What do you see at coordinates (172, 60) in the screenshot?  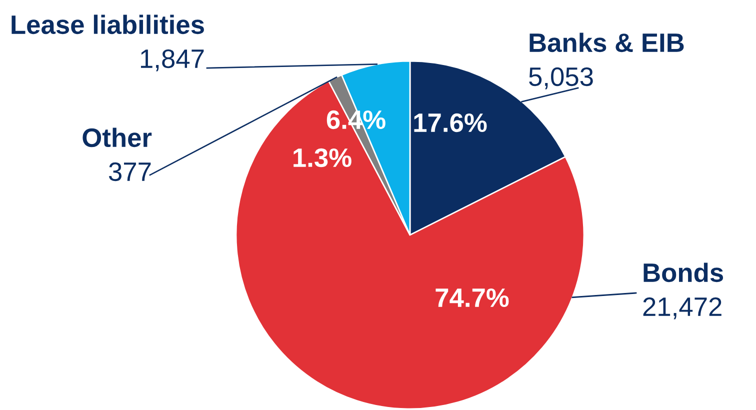 I see `data-label: 1,847` at bounding box center [172, 60].